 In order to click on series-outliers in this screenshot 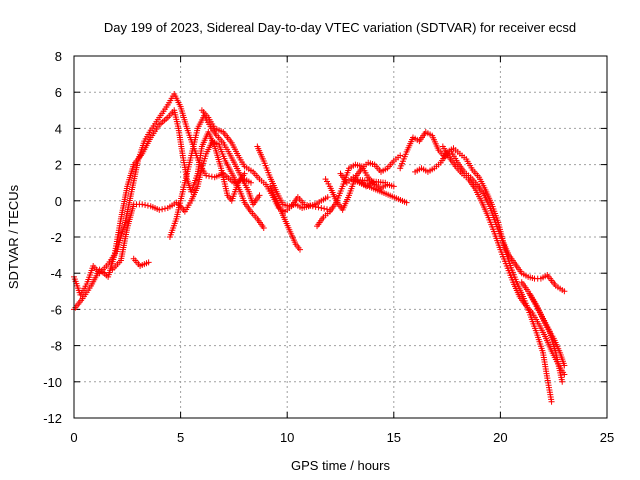, I will do `click(379, 191)`.